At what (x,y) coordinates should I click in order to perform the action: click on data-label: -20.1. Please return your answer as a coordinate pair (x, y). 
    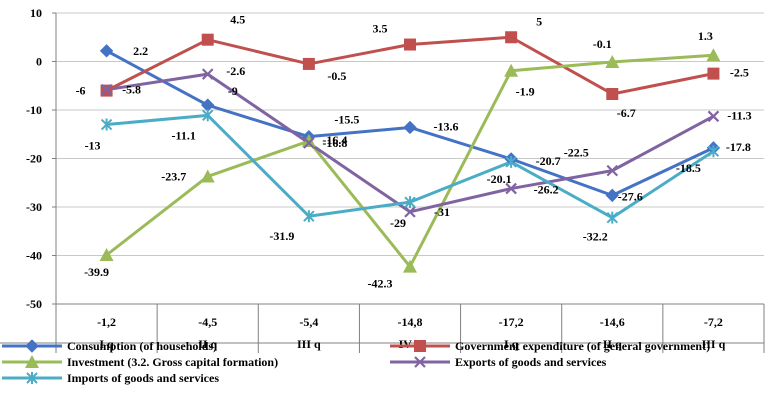
    Looking at the image, I should click on (499, 179).